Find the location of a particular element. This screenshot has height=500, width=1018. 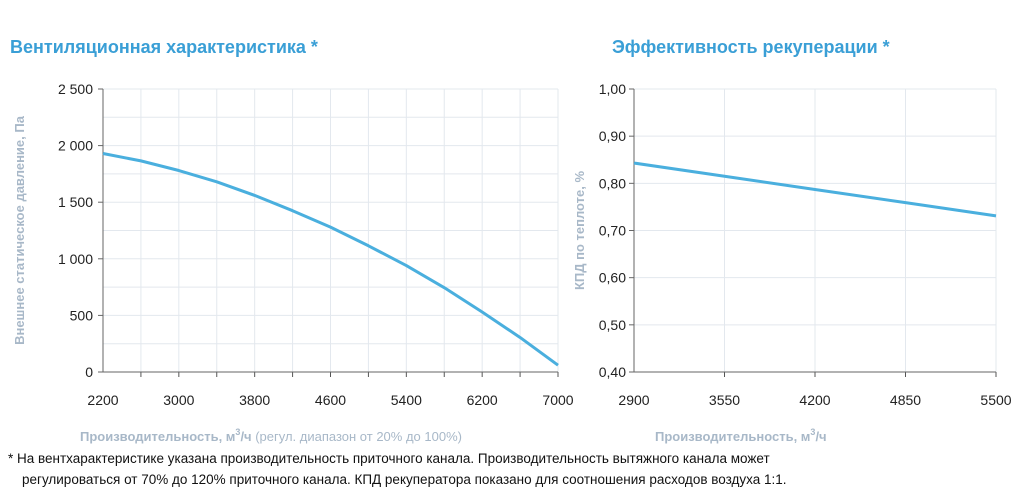

x-tick-label: 2200 is located at coordinates (102, 400).